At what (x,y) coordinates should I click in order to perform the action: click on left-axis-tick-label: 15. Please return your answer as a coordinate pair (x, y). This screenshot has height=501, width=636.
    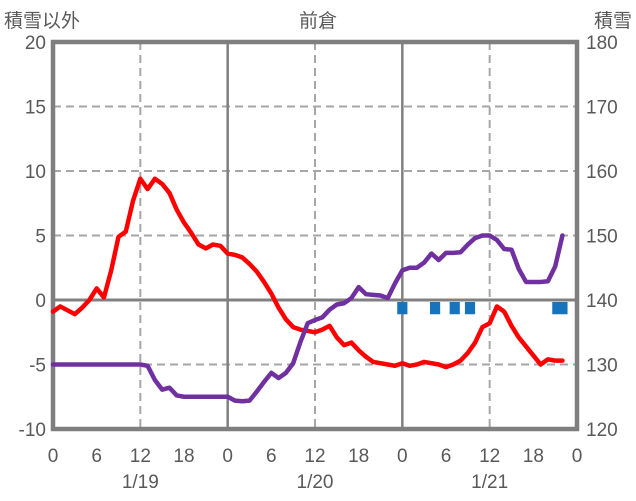
    Looking at the image, I should click on (35, 108).